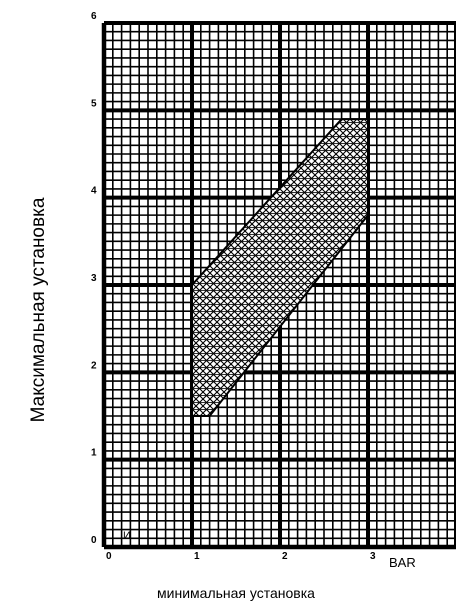 Image resolution: width=456 pixels, height=607 pixels. What do you see at coordinates (373, 556) in the screenshot?
I see `x-tick-label: 3` at bounding box center [373, 556].